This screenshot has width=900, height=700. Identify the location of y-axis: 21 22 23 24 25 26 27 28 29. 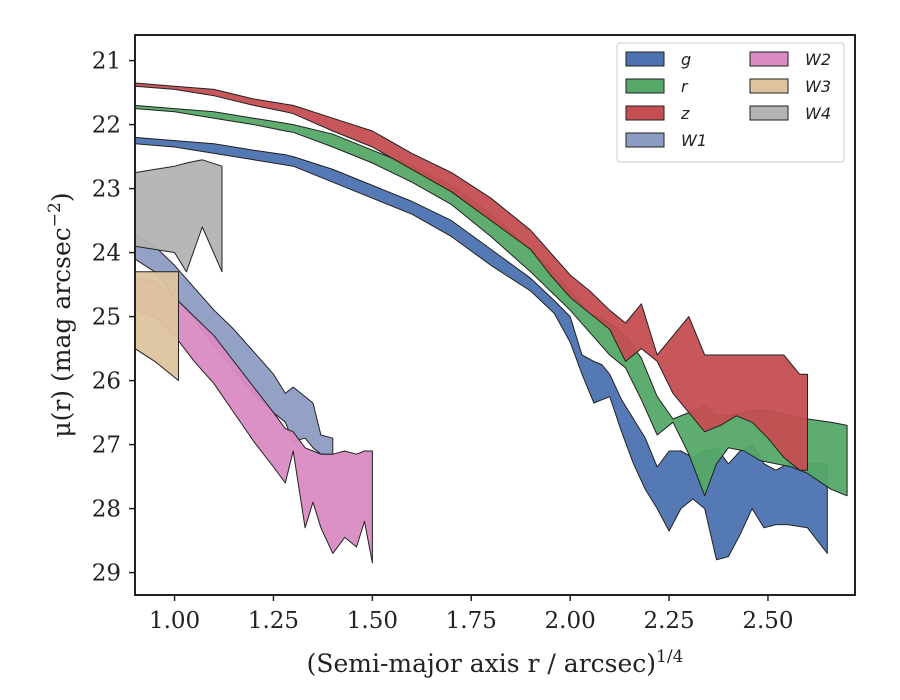
(113, 318).